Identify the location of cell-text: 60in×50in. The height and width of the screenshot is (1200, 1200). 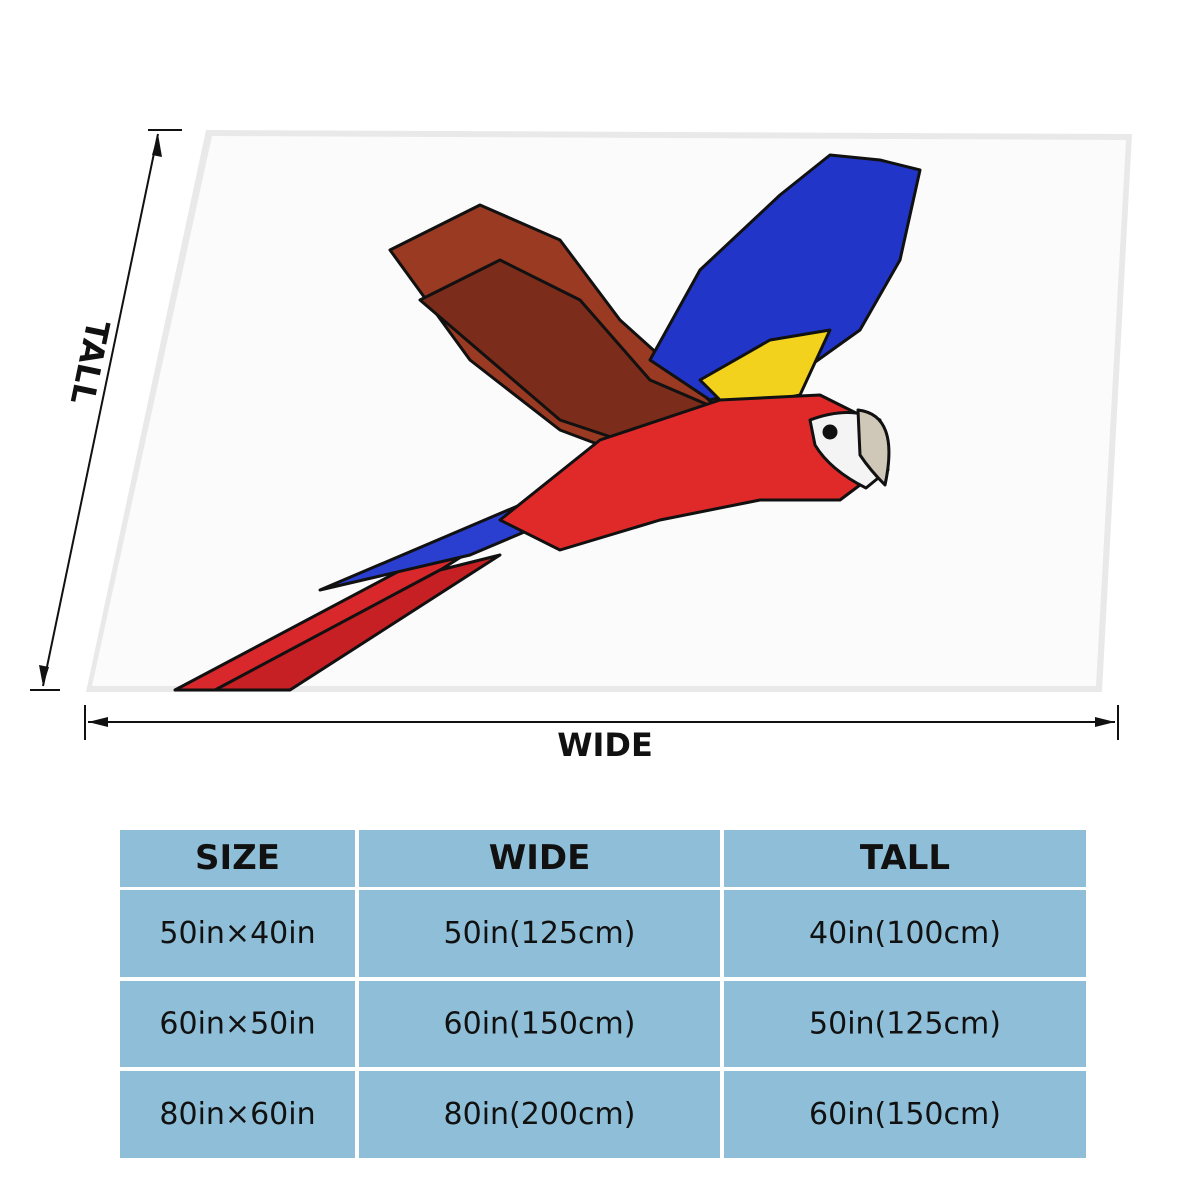
(237, 1024).